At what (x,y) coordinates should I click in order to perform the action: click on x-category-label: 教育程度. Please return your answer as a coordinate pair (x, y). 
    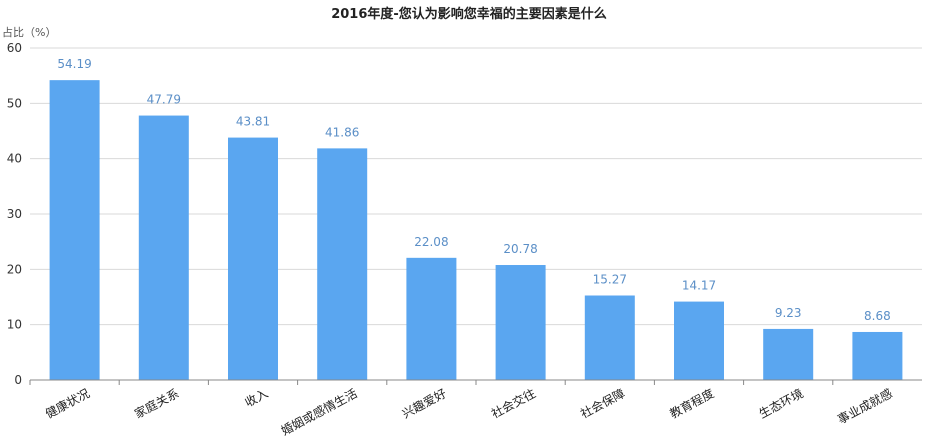
    Looking at the image, I should click on (691, 403).